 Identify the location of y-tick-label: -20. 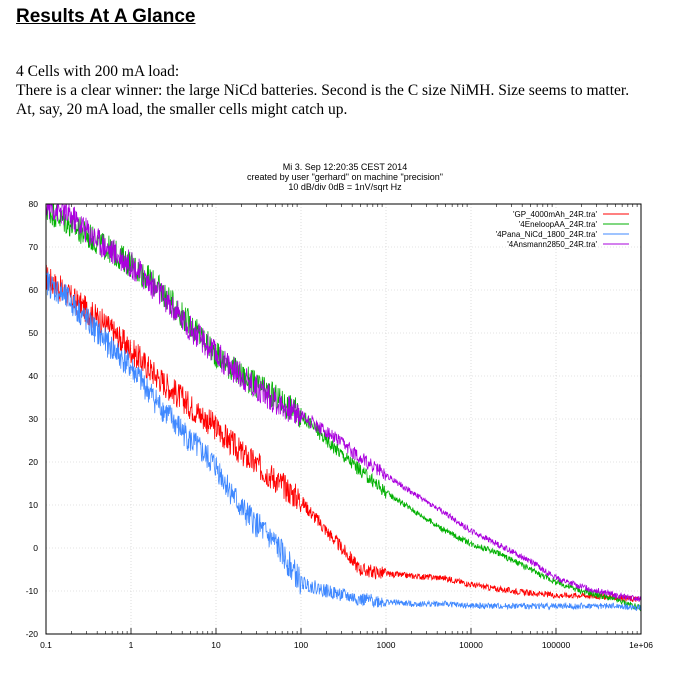
(32, 634).